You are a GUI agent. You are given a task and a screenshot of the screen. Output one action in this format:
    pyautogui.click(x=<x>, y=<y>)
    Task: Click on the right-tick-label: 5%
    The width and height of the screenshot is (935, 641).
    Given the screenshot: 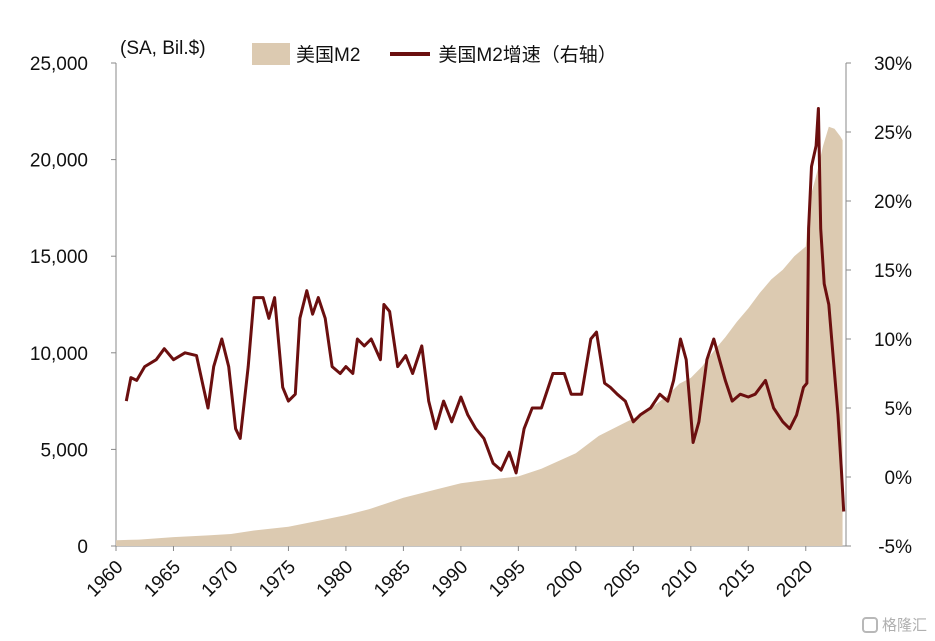 What is the action you would take?
    pyautogui.click(x=899, y=409)
    